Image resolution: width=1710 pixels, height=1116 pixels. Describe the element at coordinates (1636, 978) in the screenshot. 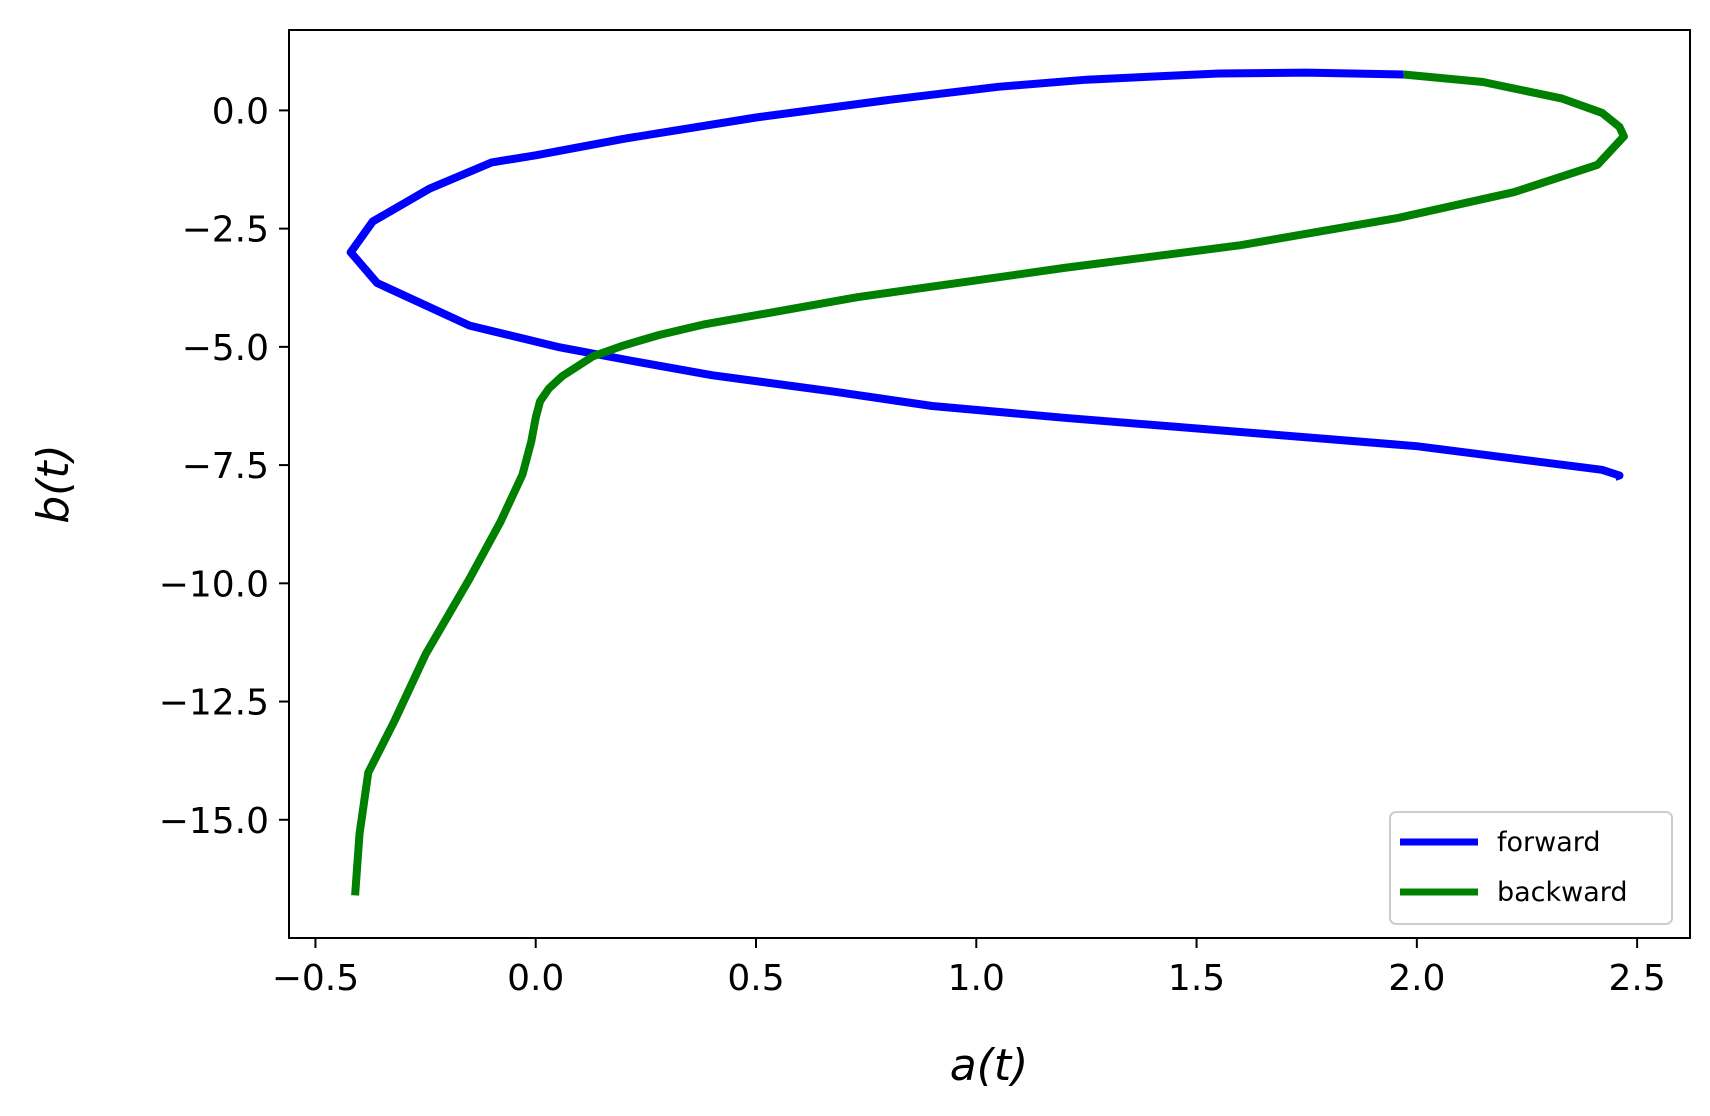

I see `x-tick-label: 2.5` at that location.